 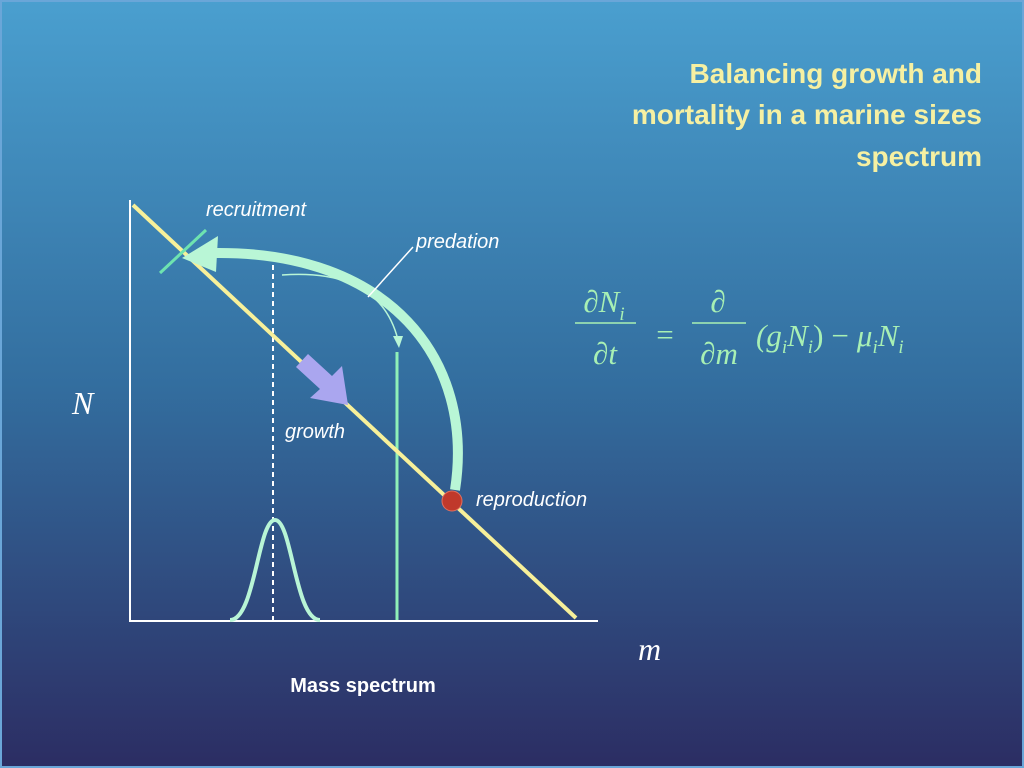 I want to click on label: recruitment, so click(x=256, y=210).